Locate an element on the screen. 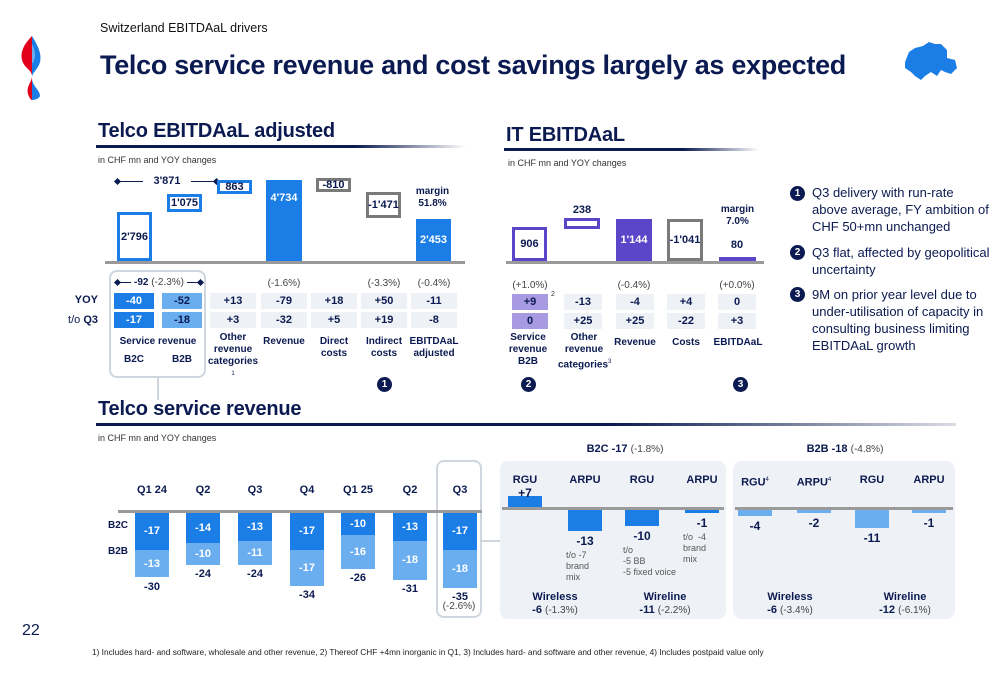 The width and height of the screenshot is (1000, 685). page-number: 22 is located at coordinates (31, 630).